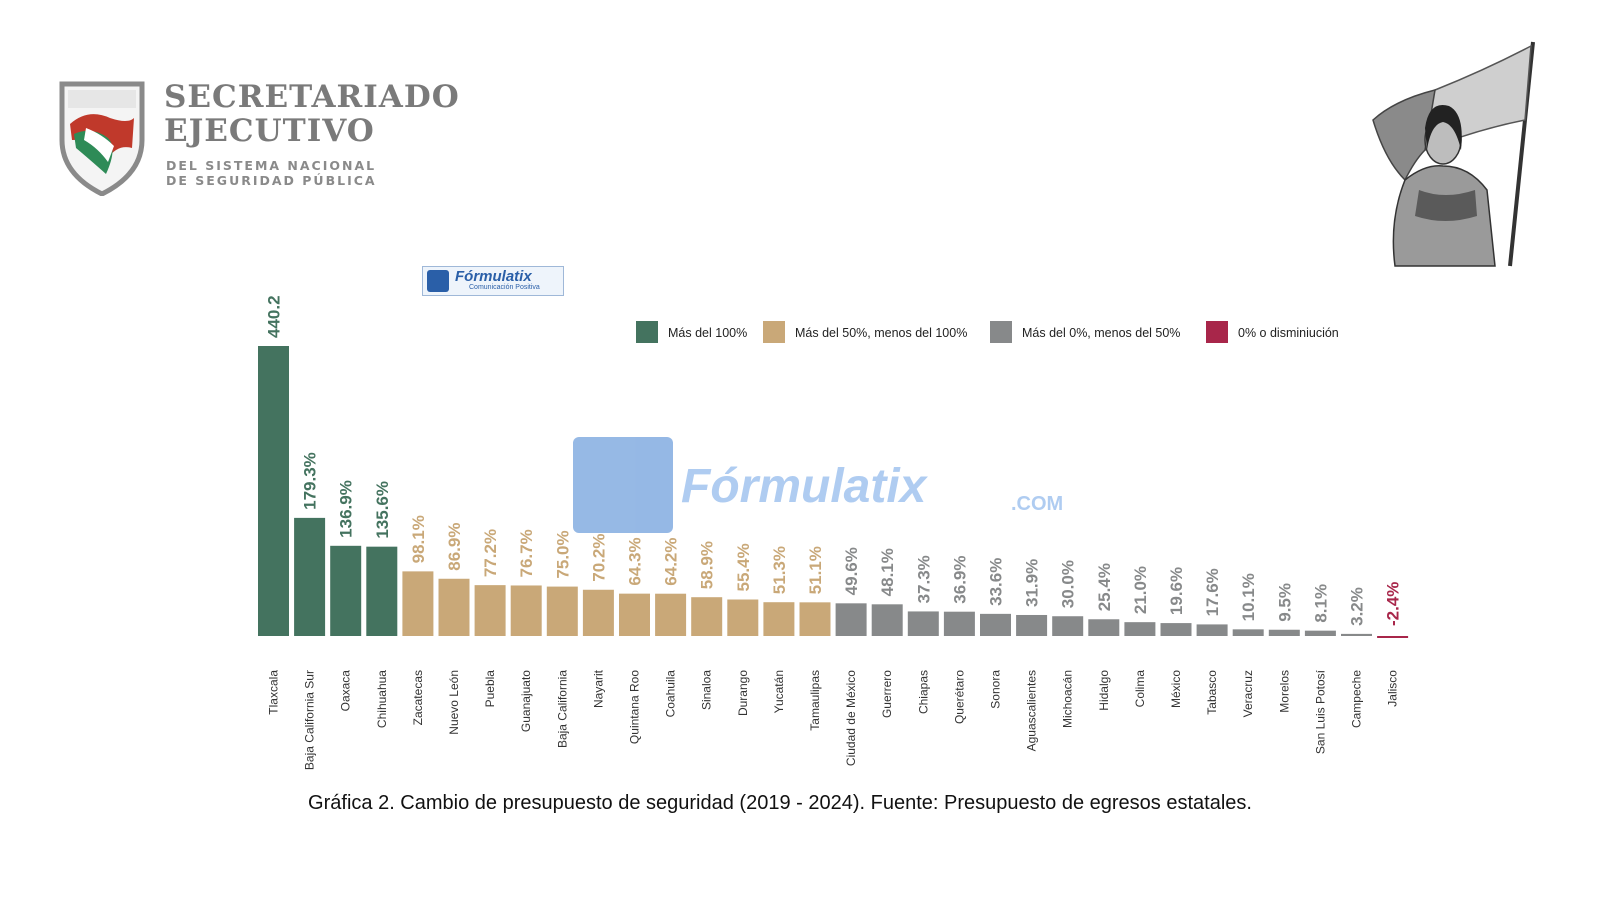  What do you see at coordinates (1032, 710) in the screenshot?
I see `category-label-21: Aguascalientes` at bounding box center [1032, 710].